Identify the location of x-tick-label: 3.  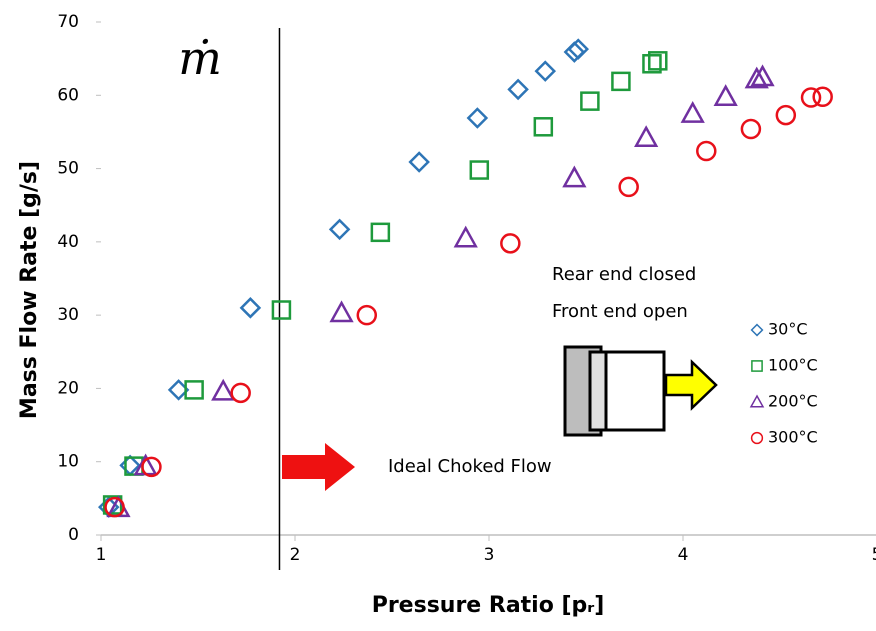
(489, 555).